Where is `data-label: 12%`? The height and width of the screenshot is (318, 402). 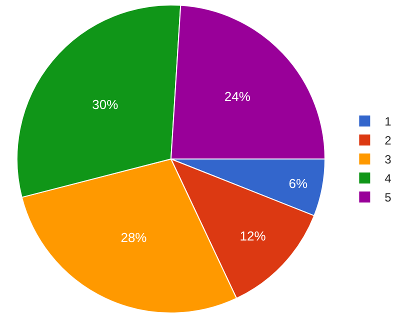
data-label: 12% is located at coordinates (253, 236).